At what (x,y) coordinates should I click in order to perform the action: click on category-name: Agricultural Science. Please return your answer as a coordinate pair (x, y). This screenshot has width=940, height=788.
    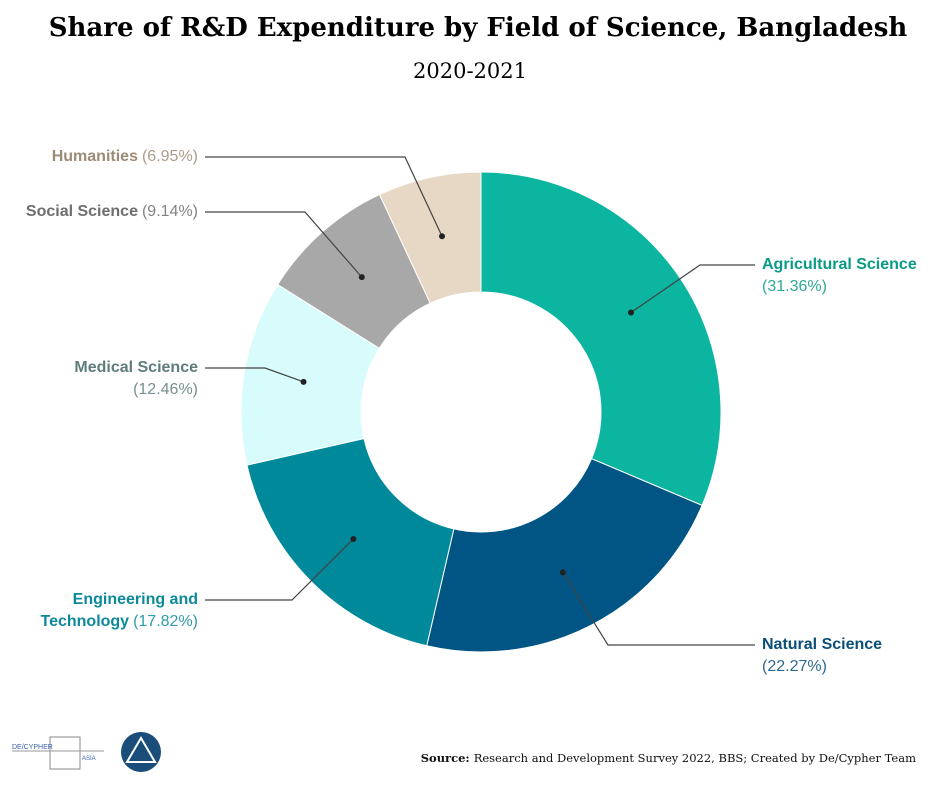
    Looking at the image, I should click on (839, 264).